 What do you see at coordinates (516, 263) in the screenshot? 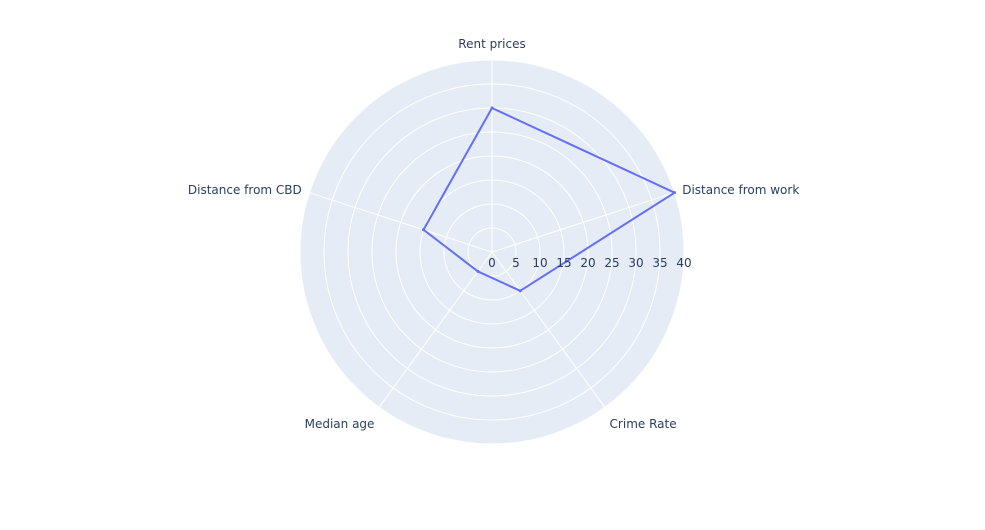
I see `radial-tick-label: 5` at bounding box center [516, 263].